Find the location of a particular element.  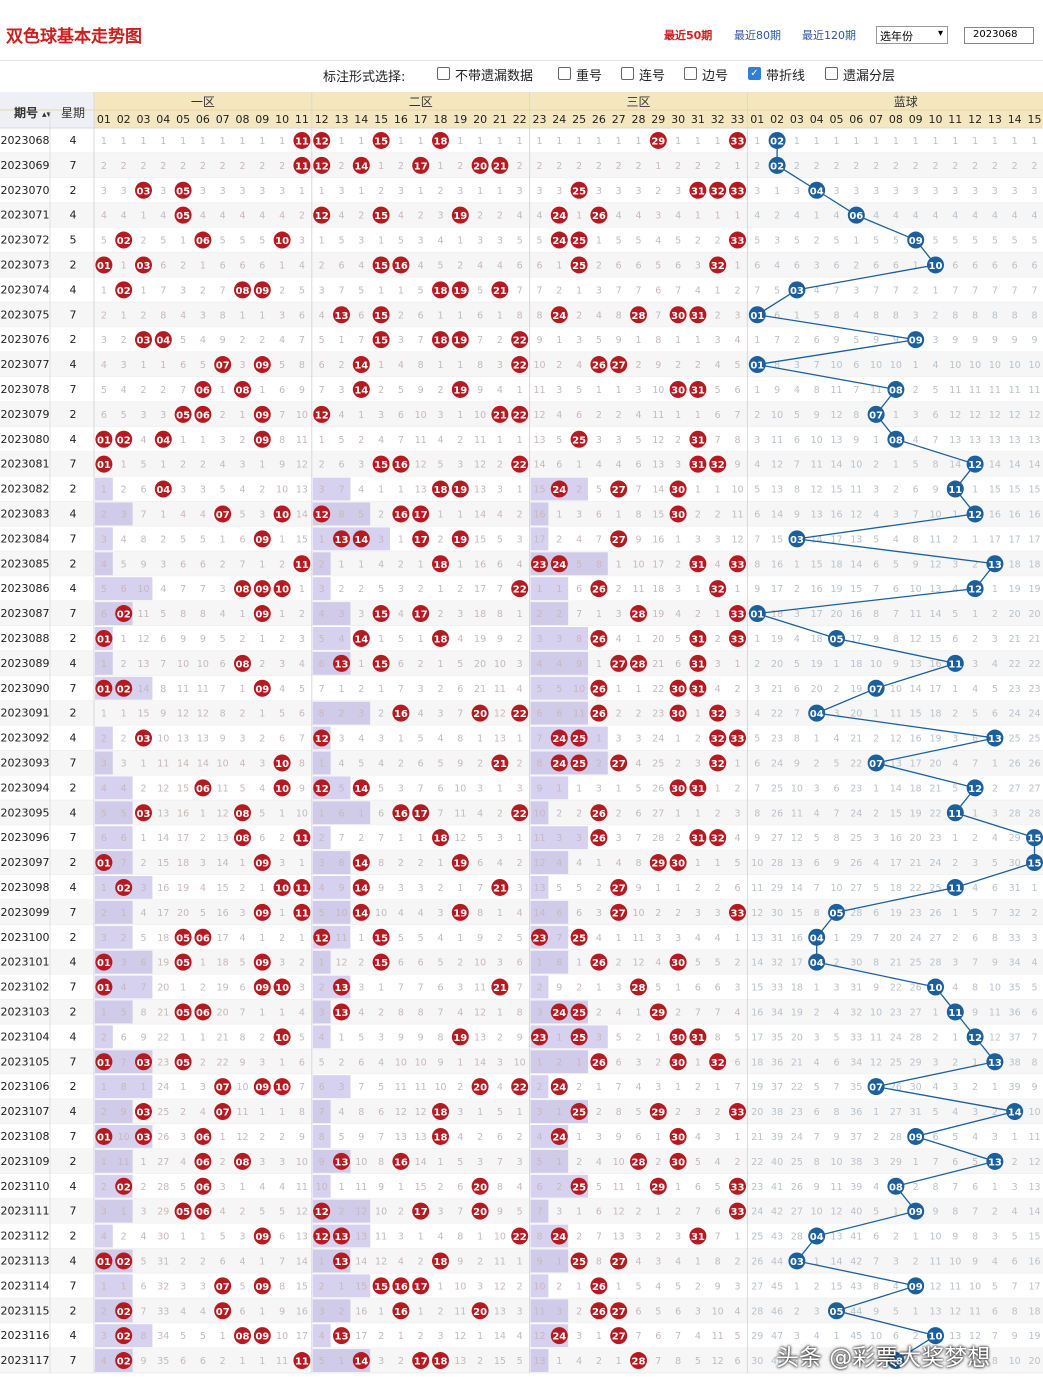

blue-col-header: 13 is located at coordinates (995, 119).